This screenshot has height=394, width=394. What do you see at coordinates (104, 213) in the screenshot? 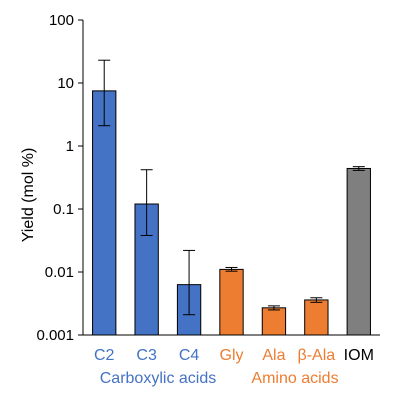
I see `bar-c2` at bounding box center [104, 213].